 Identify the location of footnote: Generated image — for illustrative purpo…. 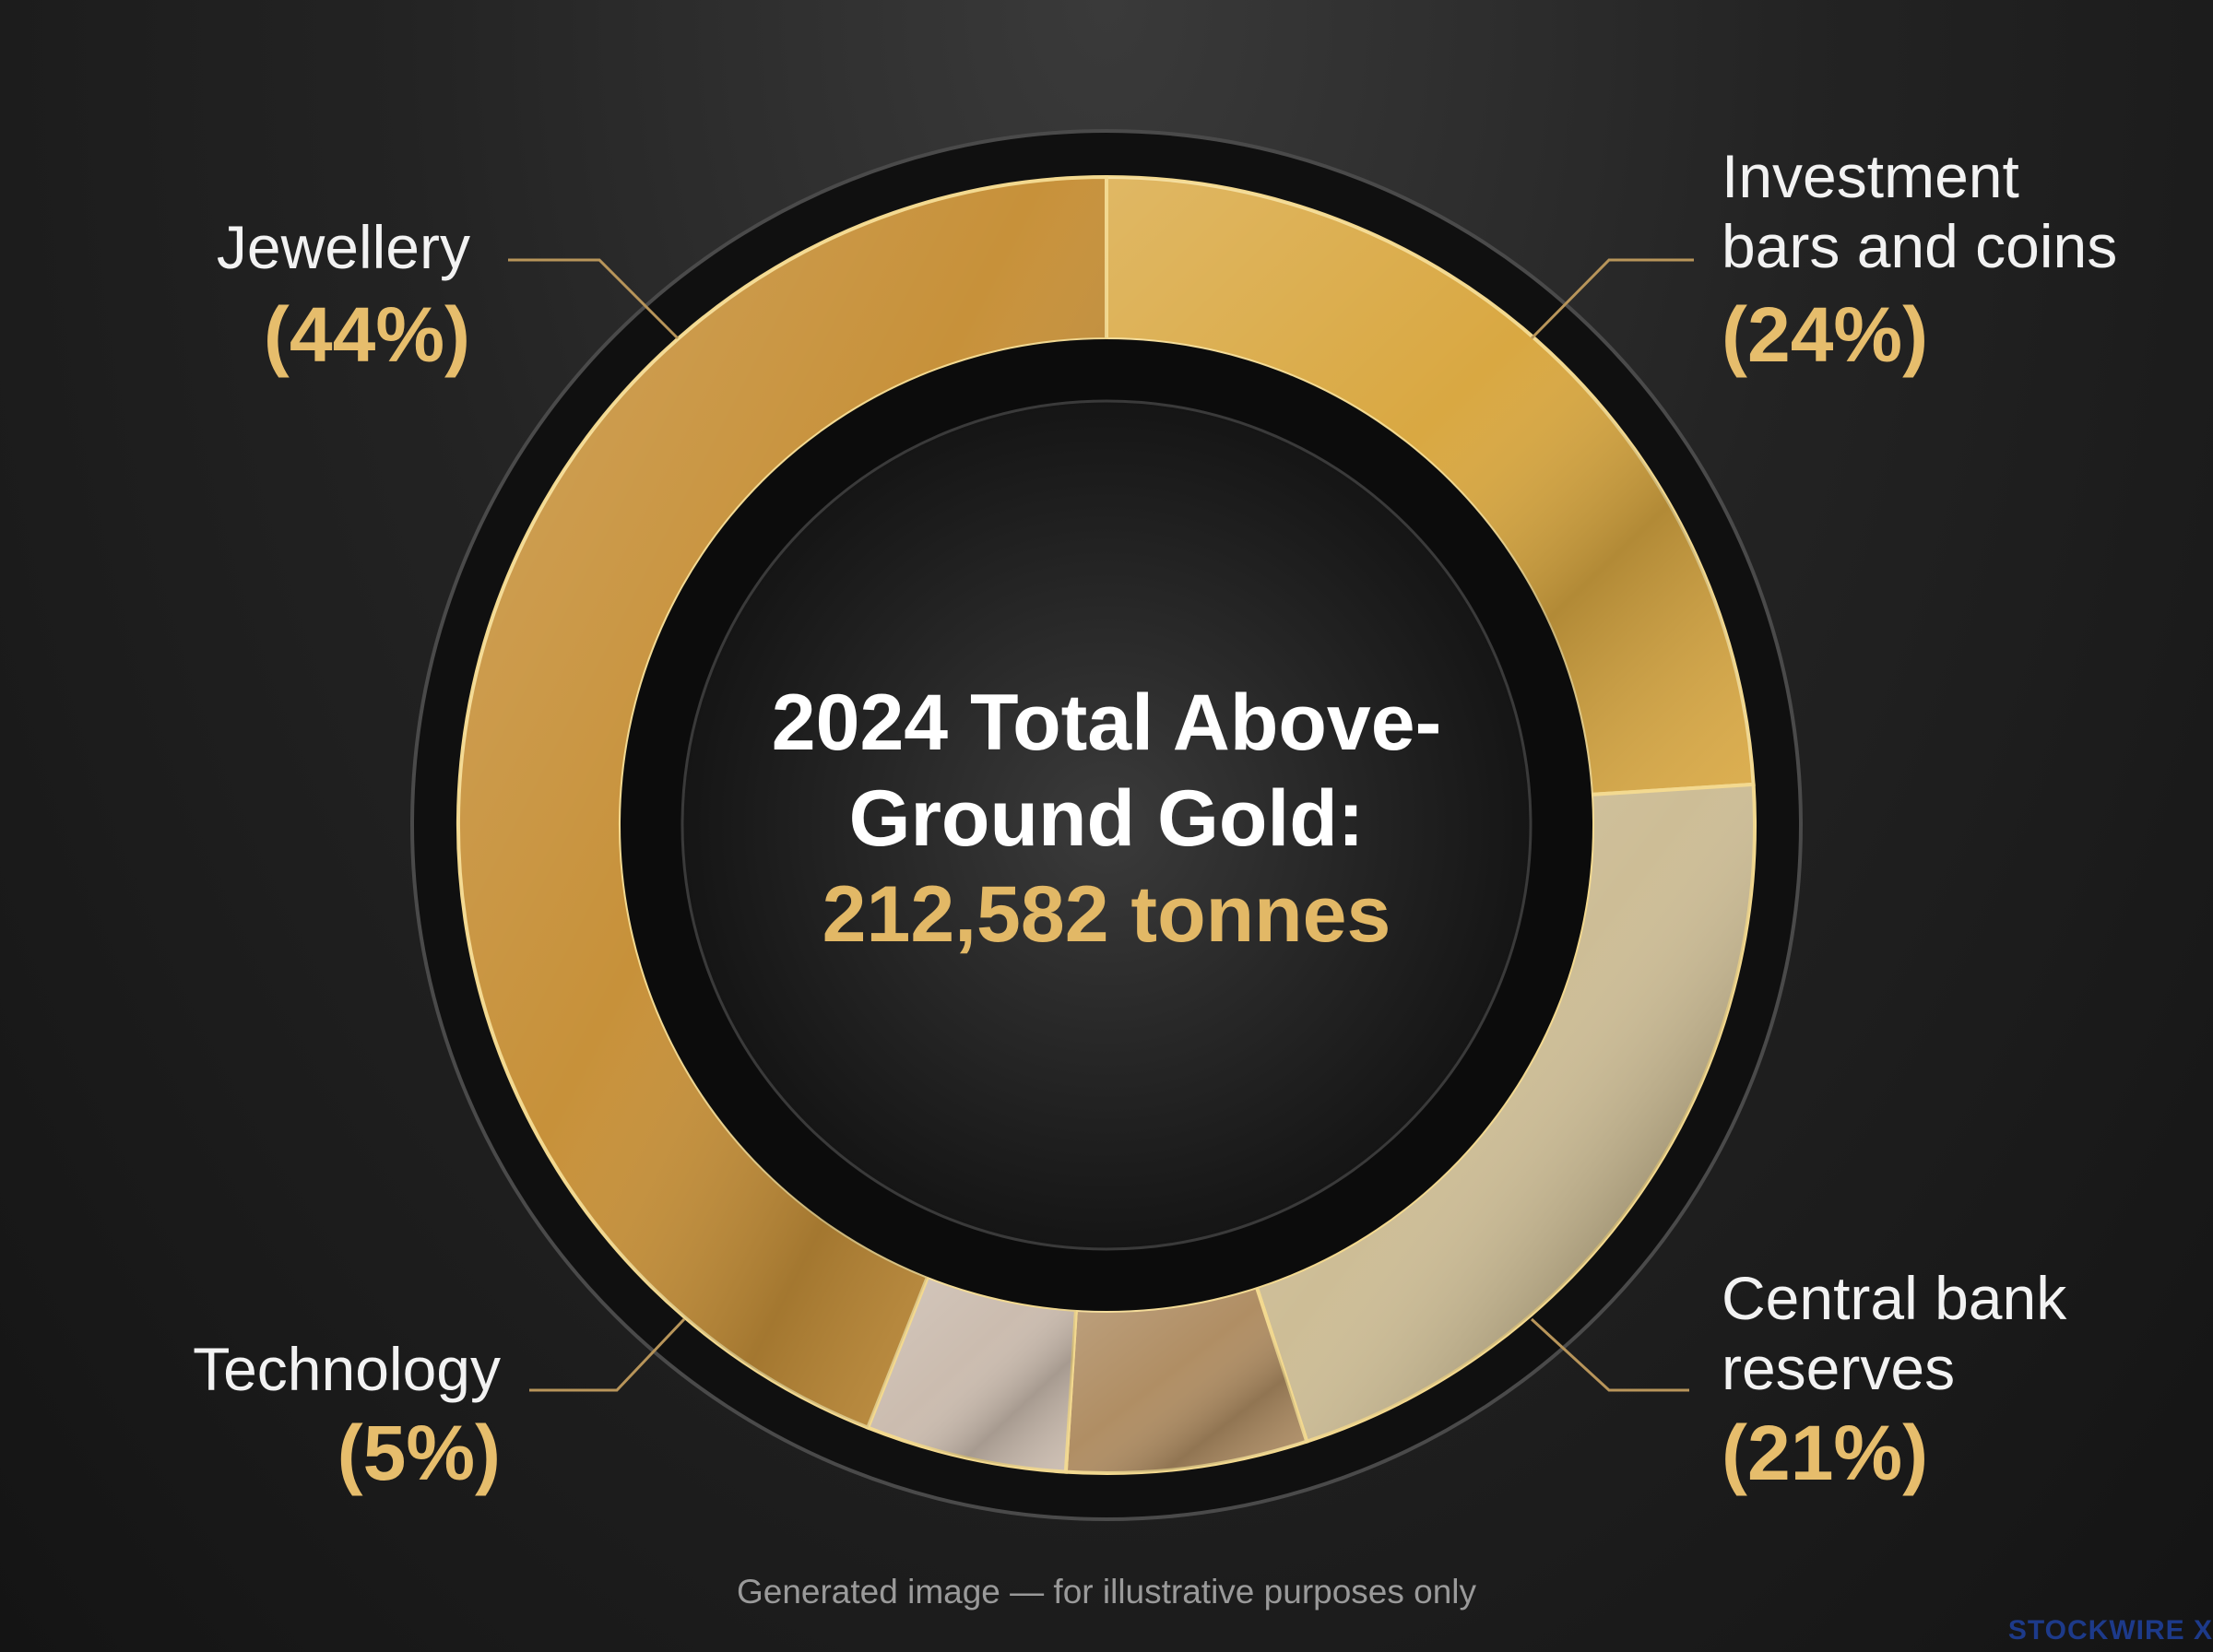
(1106, 1592).